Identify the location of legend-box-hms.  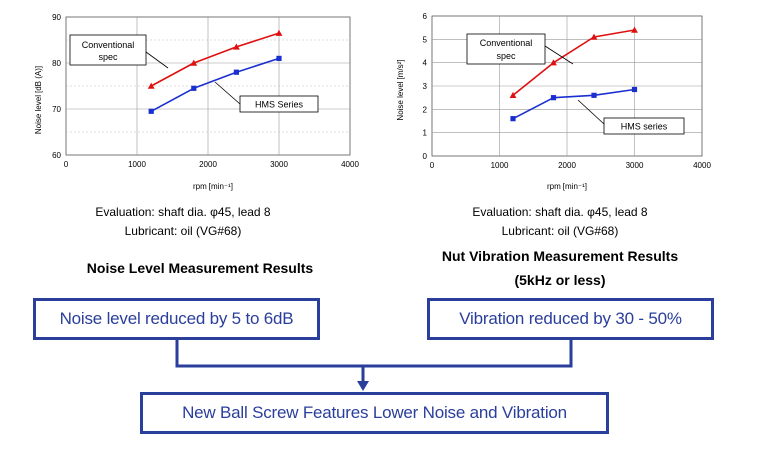
(644, 126).